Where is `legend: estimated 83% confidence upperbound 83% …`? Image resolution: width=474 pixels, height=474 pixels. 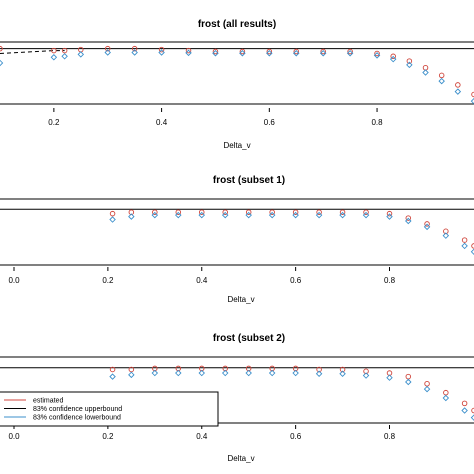 legend: estimated 83% confidence upperbound 83% … is located at coordinates (109, 409).